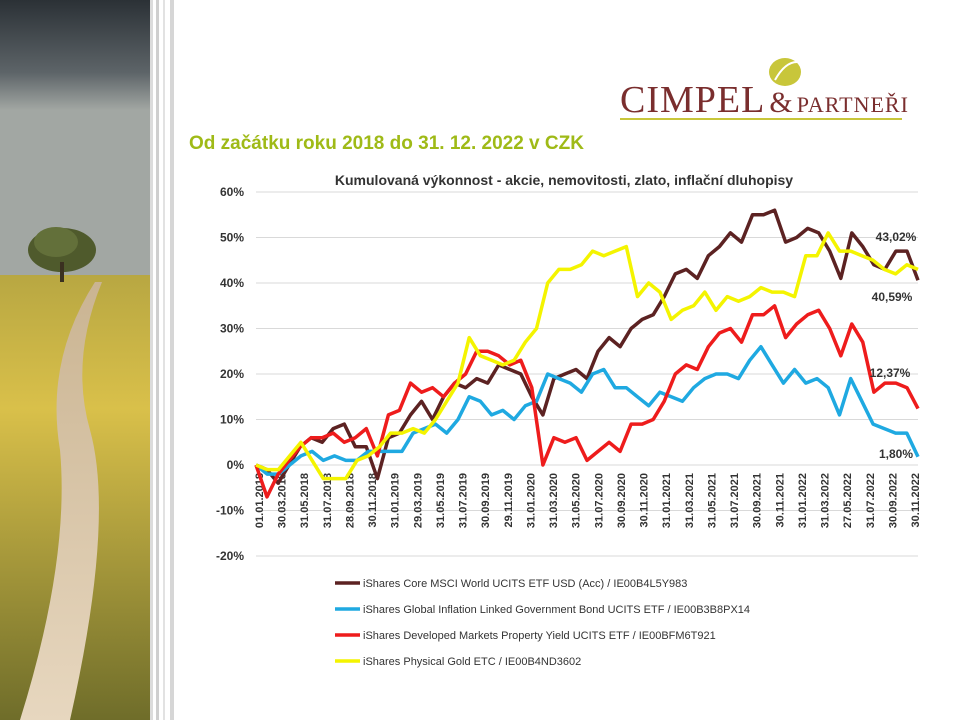  I want to click on data-label: 12,37%, so click(890, 373).